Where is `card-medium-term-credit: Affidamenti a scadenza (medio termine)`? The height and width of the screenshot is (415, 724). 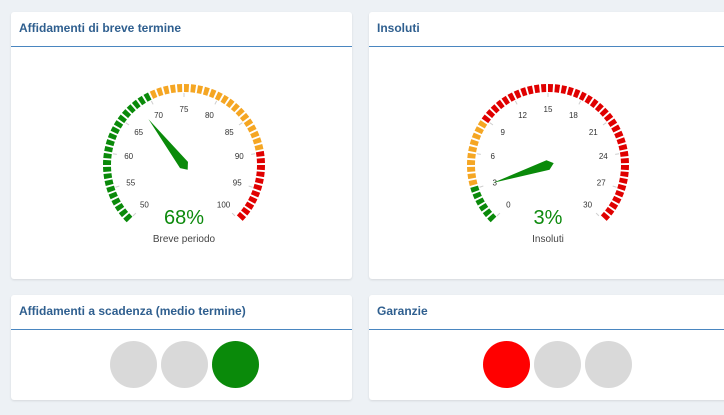
card-medium-term-credit: Affidamenti a scadenza (medio termine) is located at coordinates (181, 347).